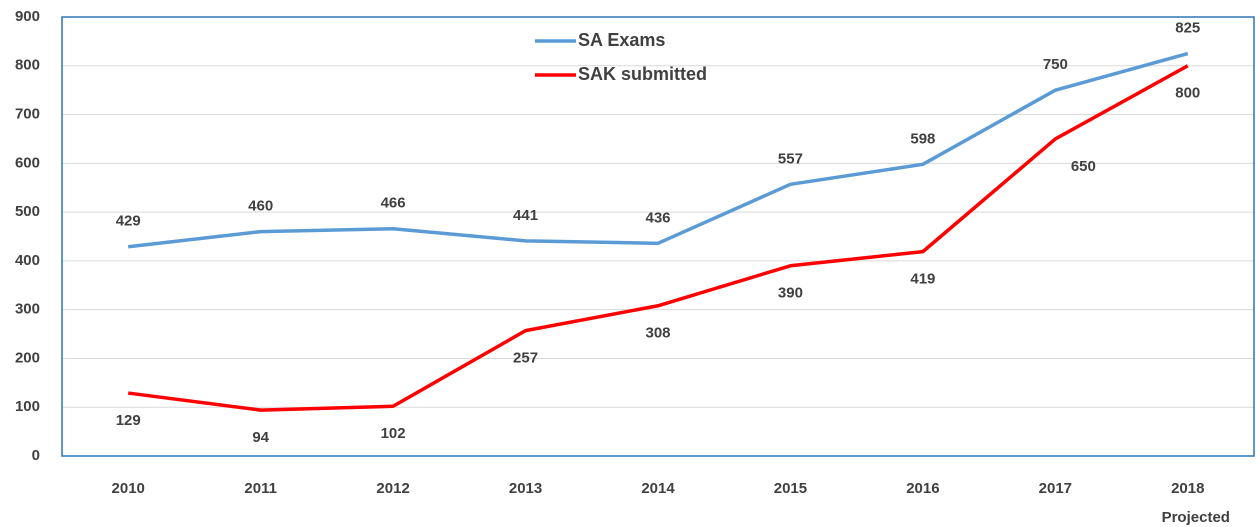 Image resolution: width=1260 pixels, height=527 pixels. What do you see at coordinates (128, 488) in the screenshot?
I see `x-tick-label: 2010` at bounding box center [128, 488].